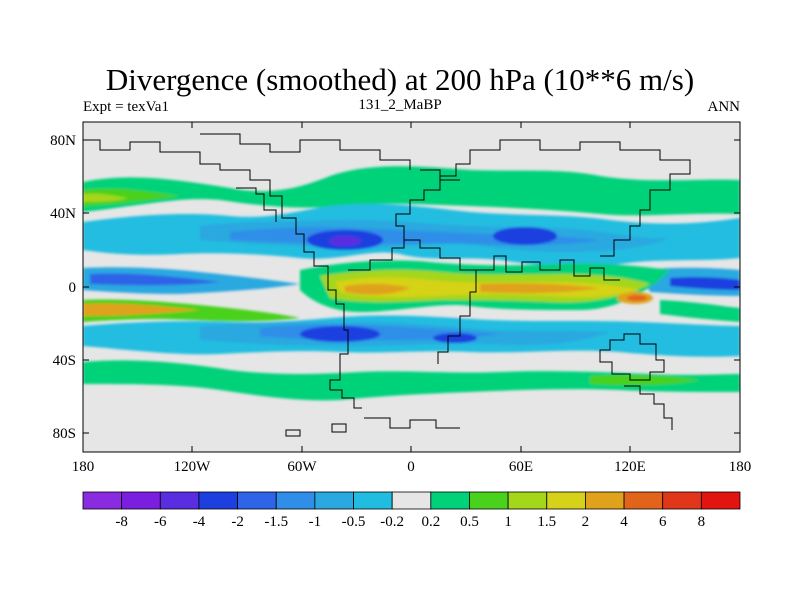 This screenshot has width=800, height=600. Describe the element at coordinates (256, 204) in the screenshot. I see `coast-north-america-east` at that location.